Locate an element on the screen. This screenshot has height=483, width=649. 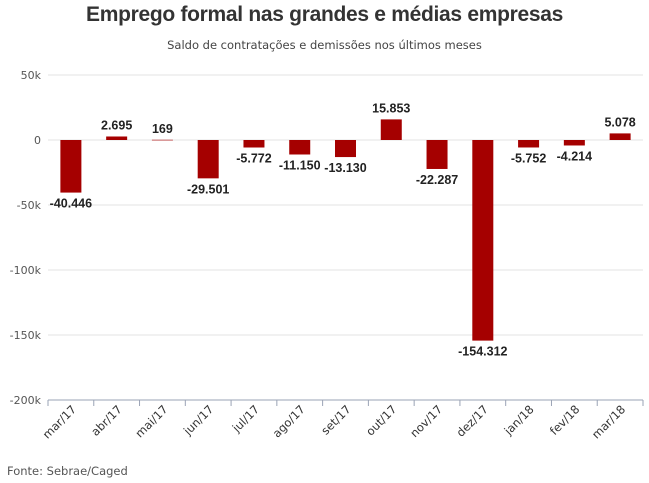
data-label: 169 is located at coordinates (162, 129).